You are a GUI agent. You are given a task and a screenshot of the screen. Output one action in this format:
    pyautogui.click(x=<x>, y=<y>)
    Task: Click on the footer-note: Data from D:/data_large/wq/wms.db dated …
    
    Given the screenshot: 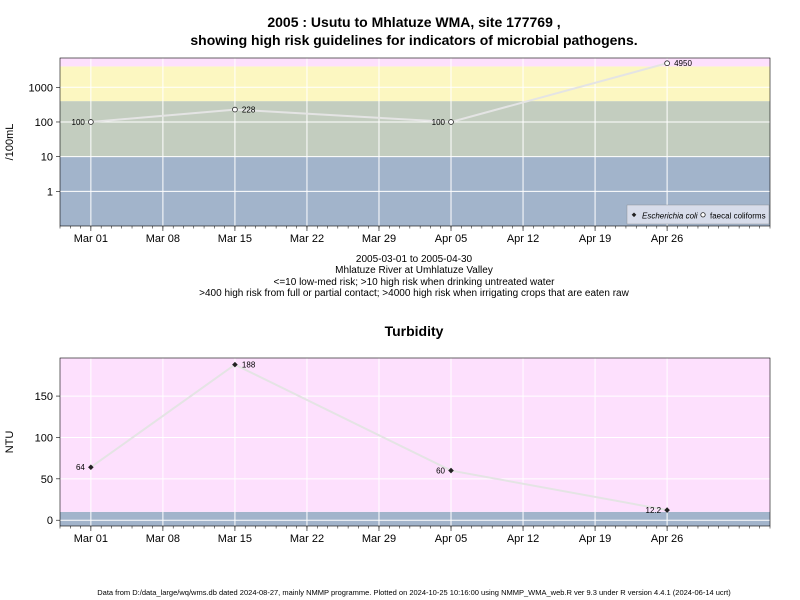 What is the action you would take?
    pyautogui.click(x=414, y=592)
    